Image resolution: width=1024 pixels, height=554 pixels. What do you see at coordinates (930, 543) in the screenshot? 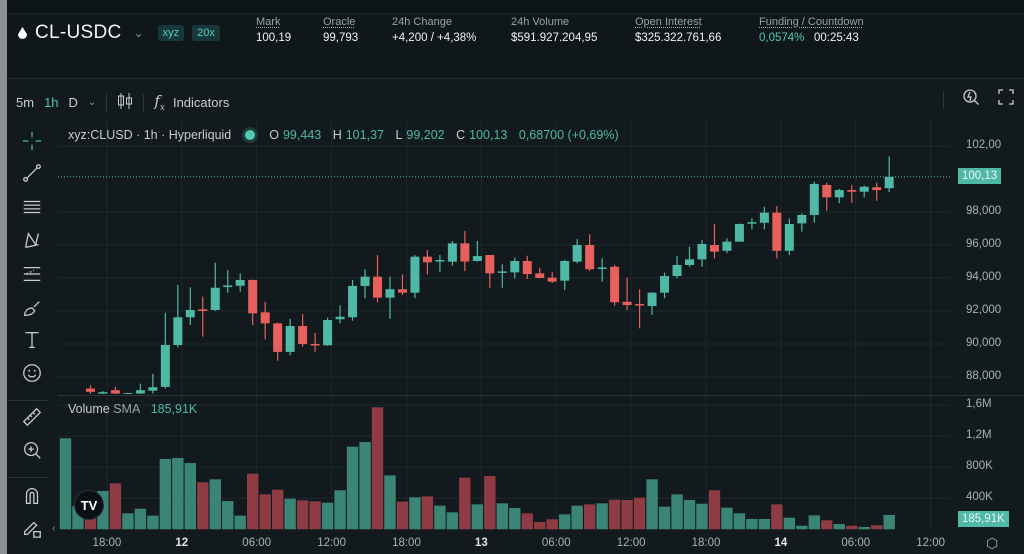
I see `time-tick-label: 12:00` at bounding box center [930, 543].